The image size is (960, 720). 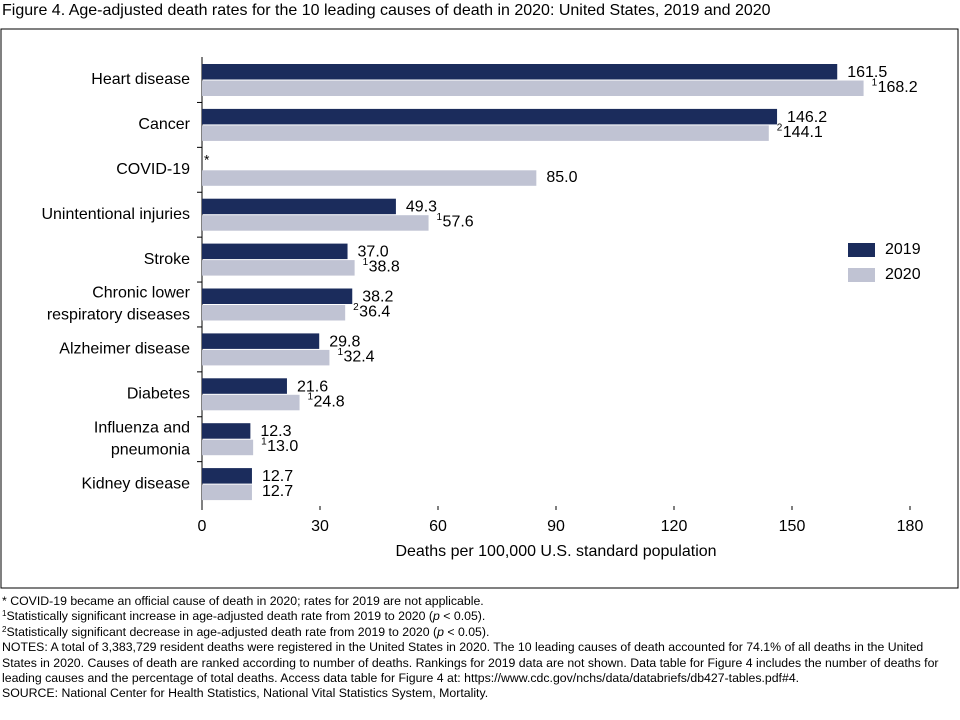 What do you see at coordinates (374, 311) in the screenshot?
I see `value-label: 36.4` at bounding box center [374, 311].